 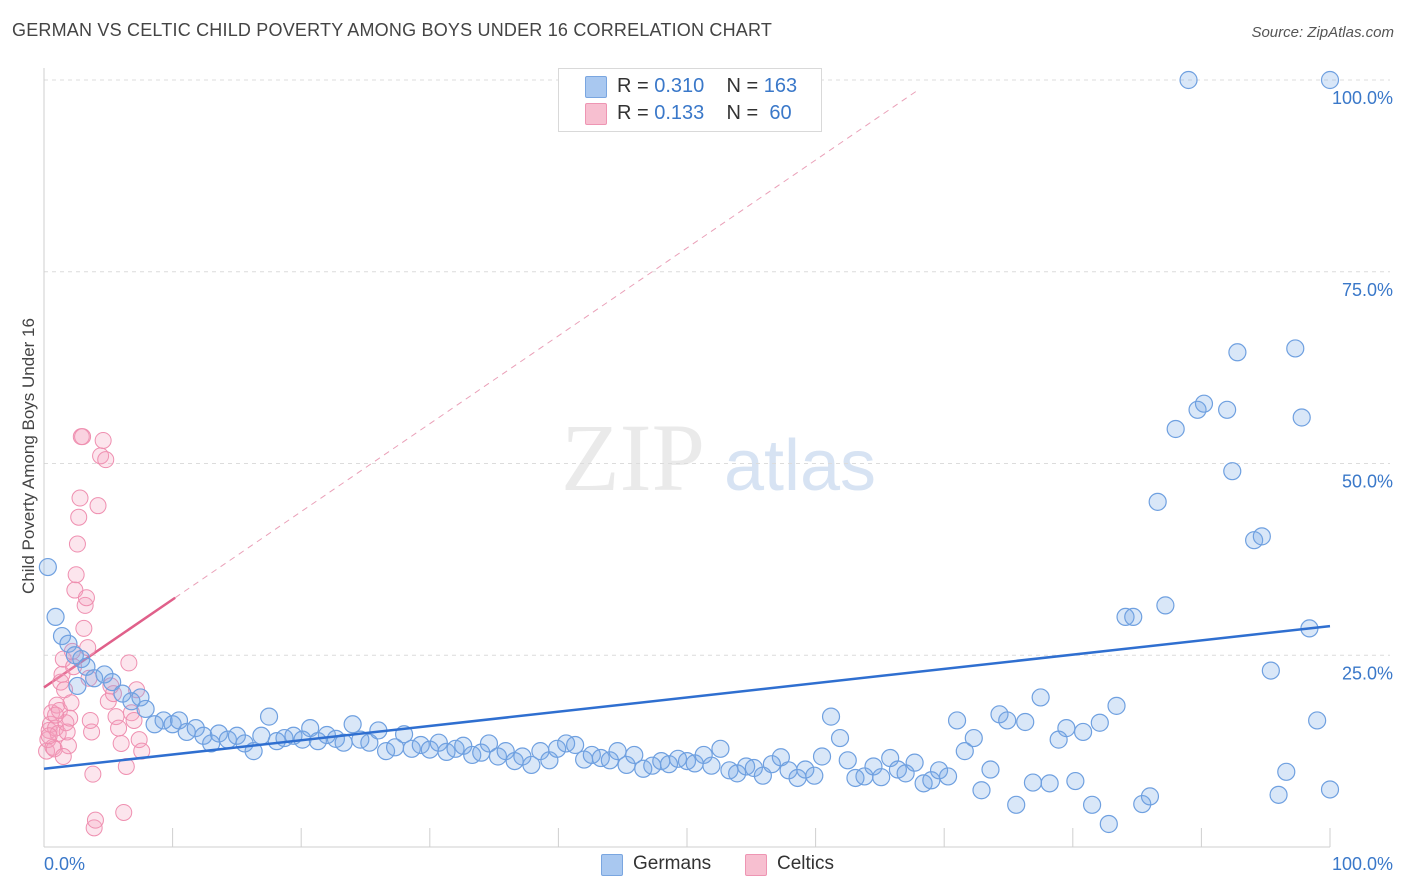 What do you see at coordinates (28, 456) in the screenshot?
I see `y-axis-label: Child Poverty Among Boys Under 16` at bounding box center [28, 456].